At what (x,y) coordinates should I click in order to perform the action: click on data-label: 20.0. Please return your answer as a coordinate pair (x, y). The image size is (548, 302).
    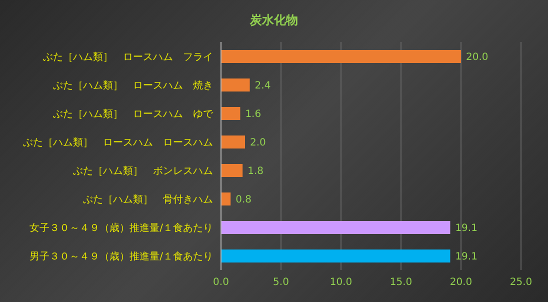
    Looking at the image, I should click on (477, 58).